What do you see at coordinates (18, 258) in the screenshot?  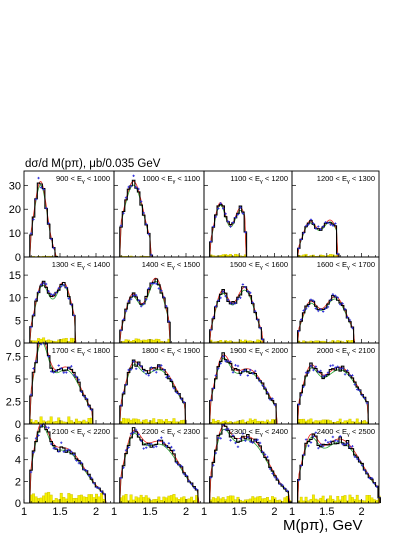 I see `y-tick-label: 0` at bounding box center [18, 258].